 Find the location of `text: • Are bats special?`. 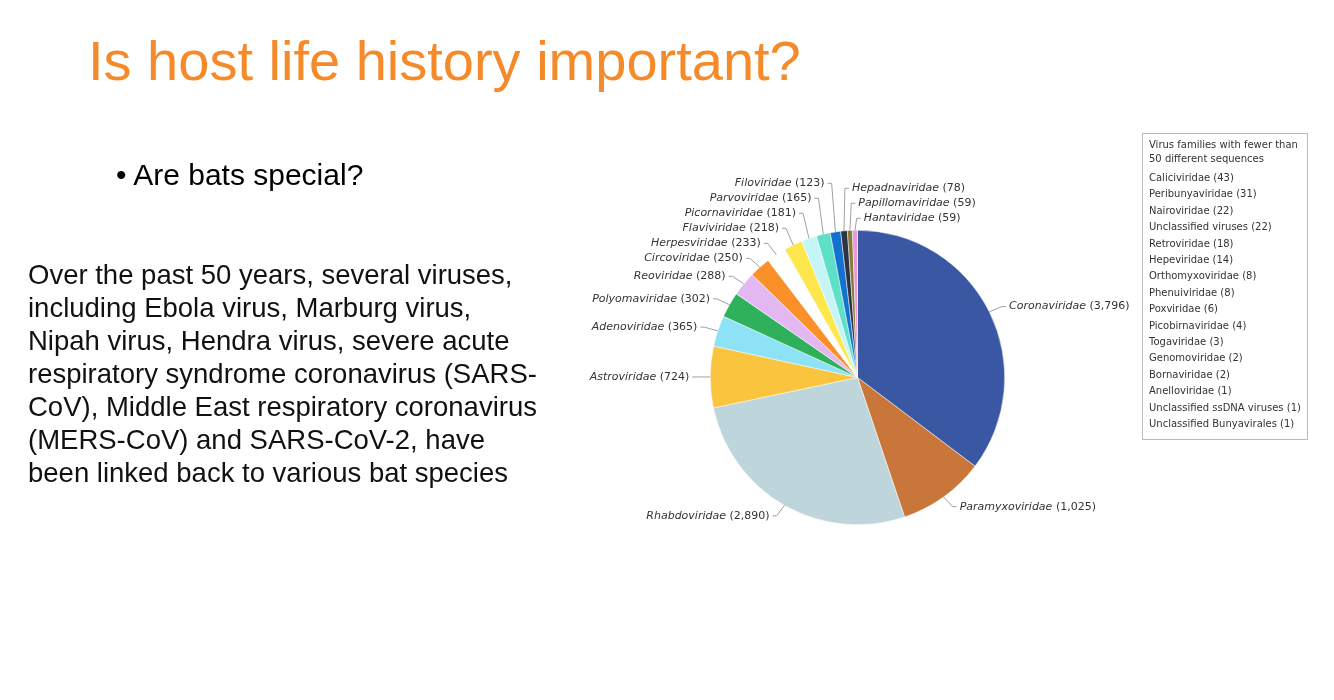

text: • Are bats special? is located at coordinates (240, 175).